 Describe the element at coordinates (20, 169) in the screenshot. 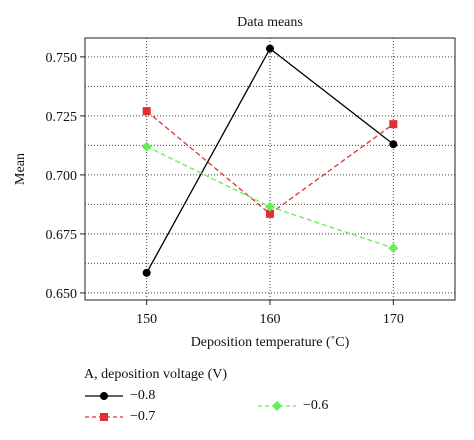

I see `y-axis-label: Mean` at that location.